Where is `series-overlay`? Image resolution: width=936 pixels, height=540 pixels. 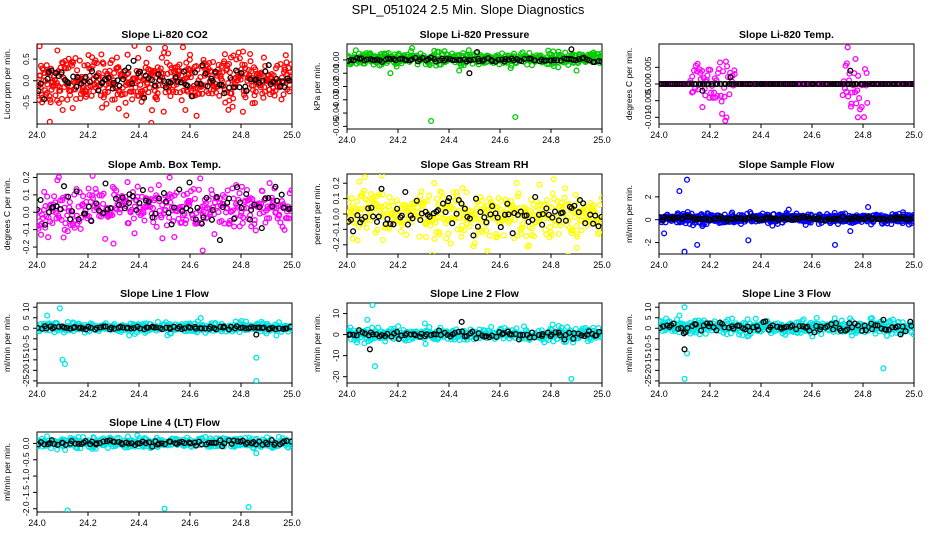
series-overlay is located at coordinates (164, 211).